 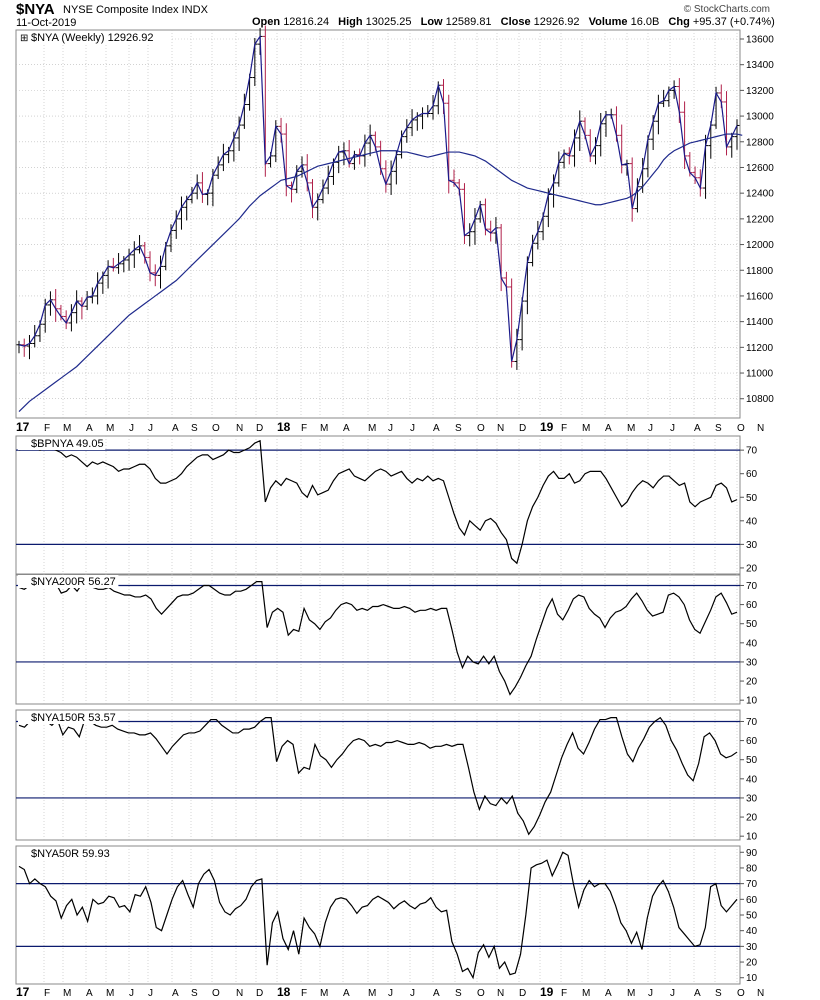 I want to click on close-value: 12926.92, so click(x=556, y=22).